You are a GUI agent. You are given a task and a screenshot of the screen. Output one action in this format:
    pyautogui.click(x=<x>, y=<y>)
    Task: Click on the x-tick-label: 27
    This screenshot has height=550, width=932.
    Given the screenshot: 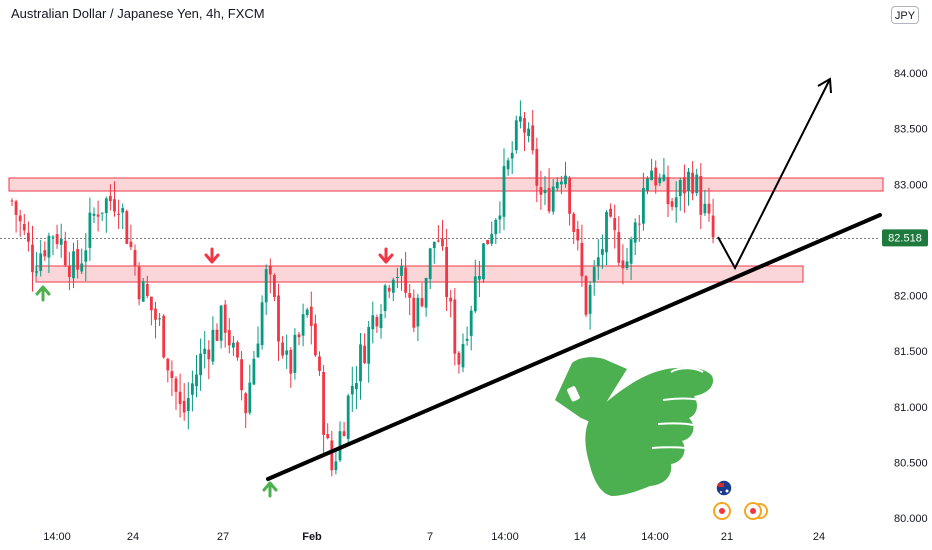 What is the action you would take?
    pyautogui.click(x=223, y=537)
    